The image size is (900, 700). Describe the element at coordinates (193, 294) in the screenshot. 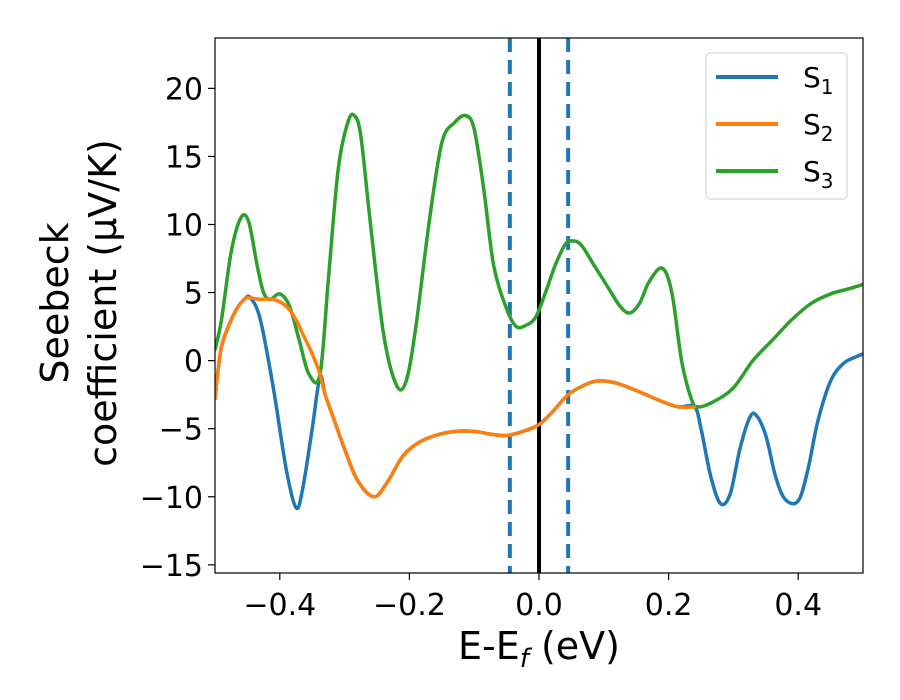

I see `y-tick-label: 5` at that location.